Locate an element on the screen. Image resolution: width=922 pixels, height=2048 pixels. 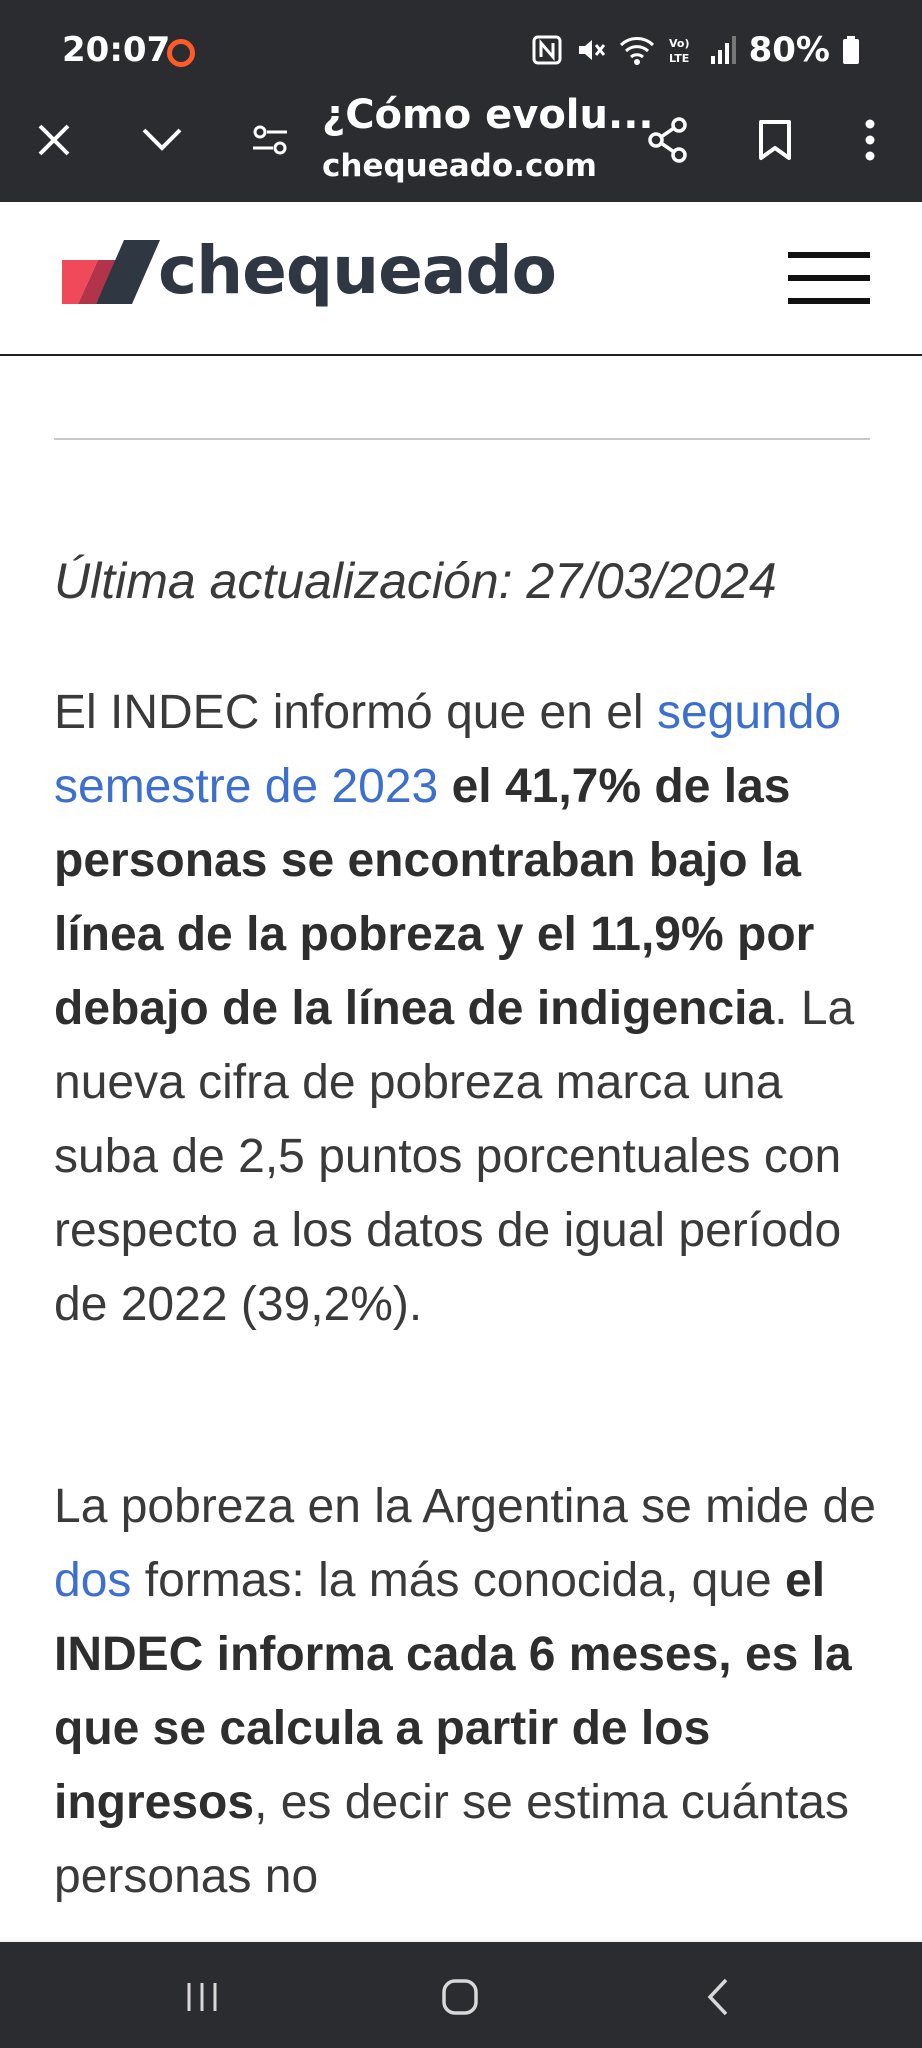
system-navigation-bar is located at coordinates (461, 1995).